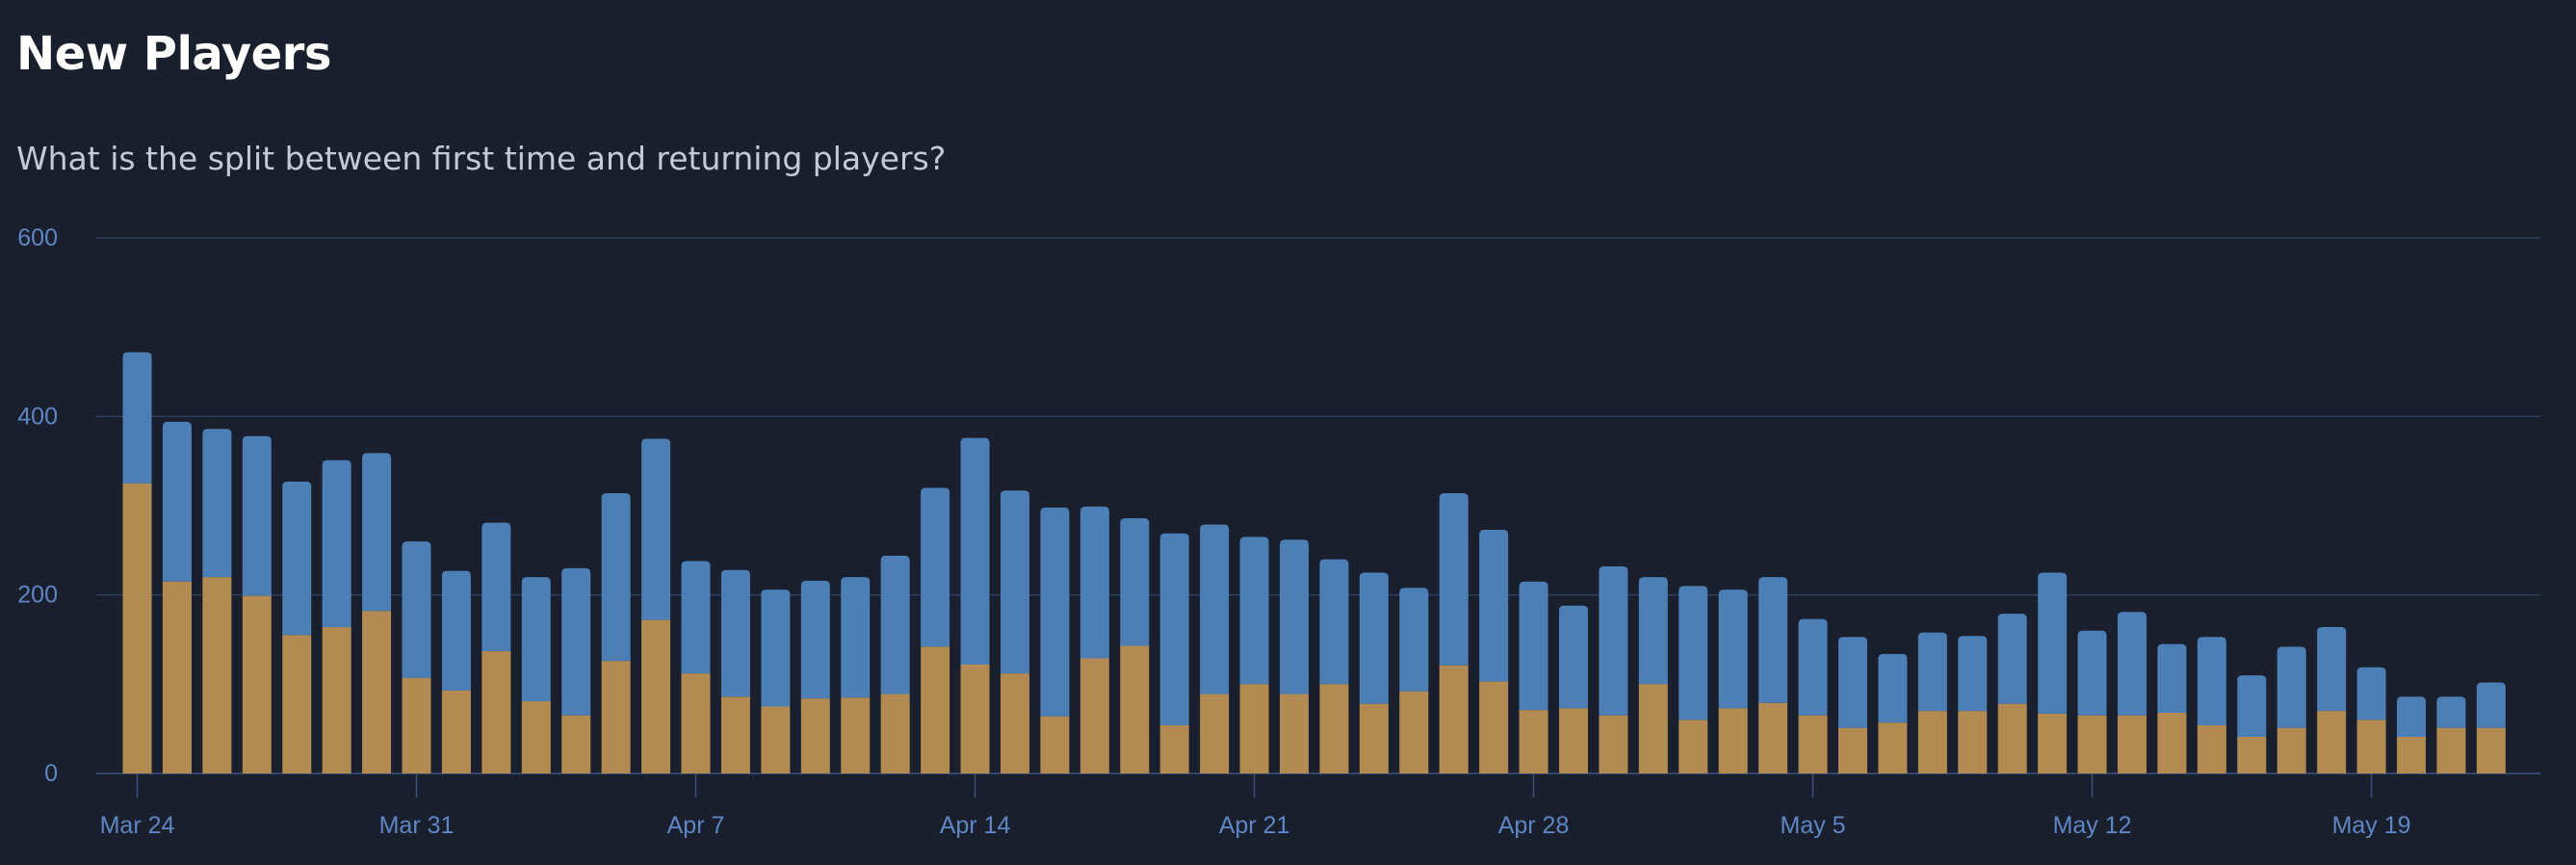 The width and height of the screenshot is (2576, 865). Describe the element at coordinates (696, 826) in the screenshot. I see `x-tick-label: Apr 7` at that location.